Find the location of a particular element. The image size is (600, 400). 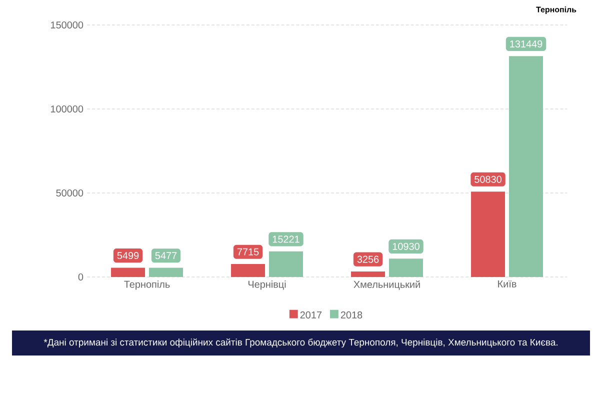

data-label: 131449 is located at coordinates (526, 44).